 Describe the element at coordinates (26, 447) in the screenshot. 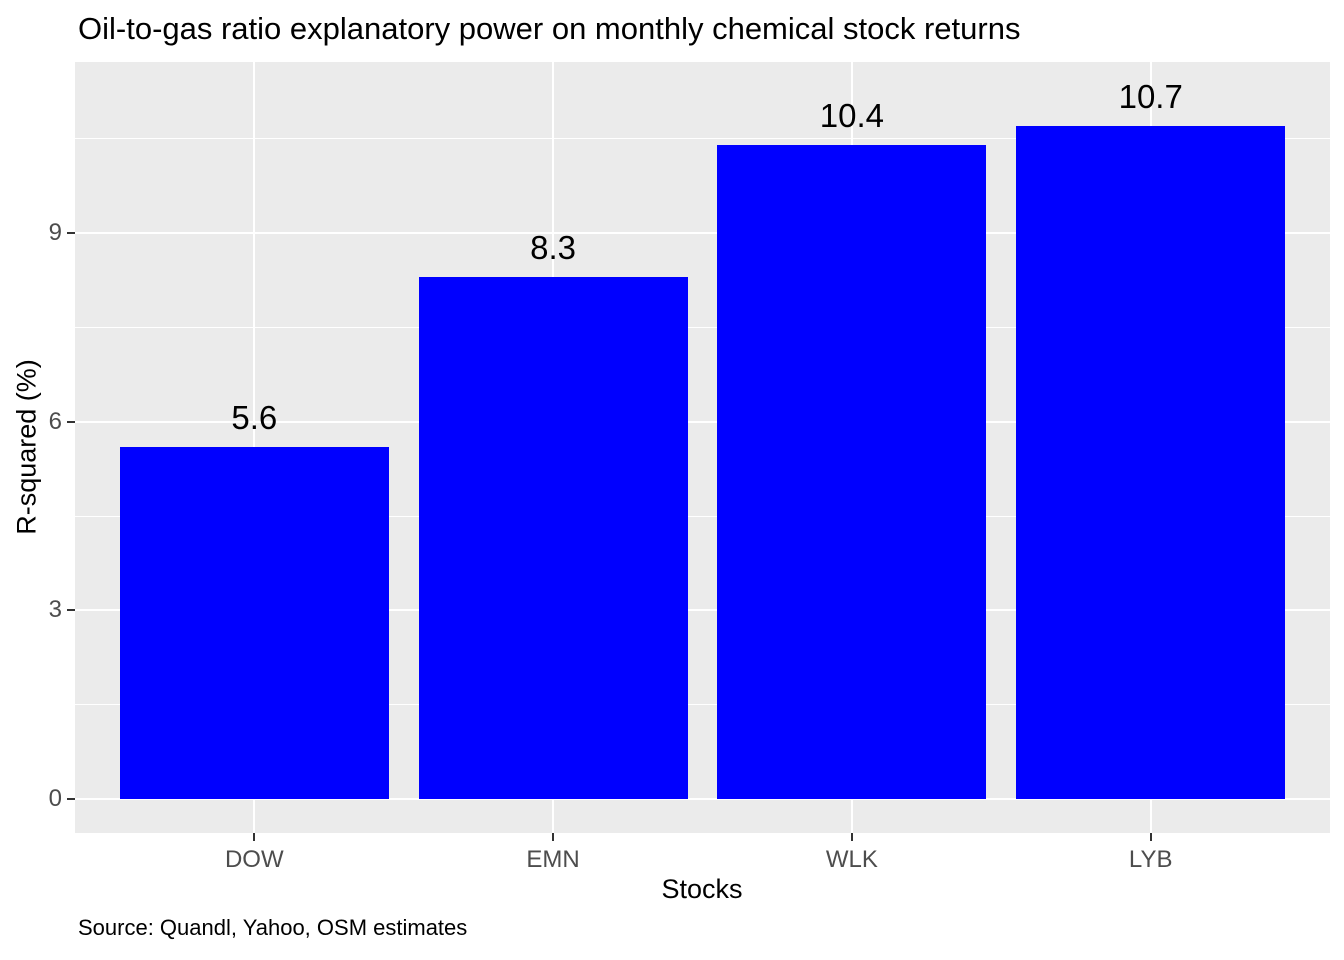

I see `y-axis-title: R-squared (%)` at that location.